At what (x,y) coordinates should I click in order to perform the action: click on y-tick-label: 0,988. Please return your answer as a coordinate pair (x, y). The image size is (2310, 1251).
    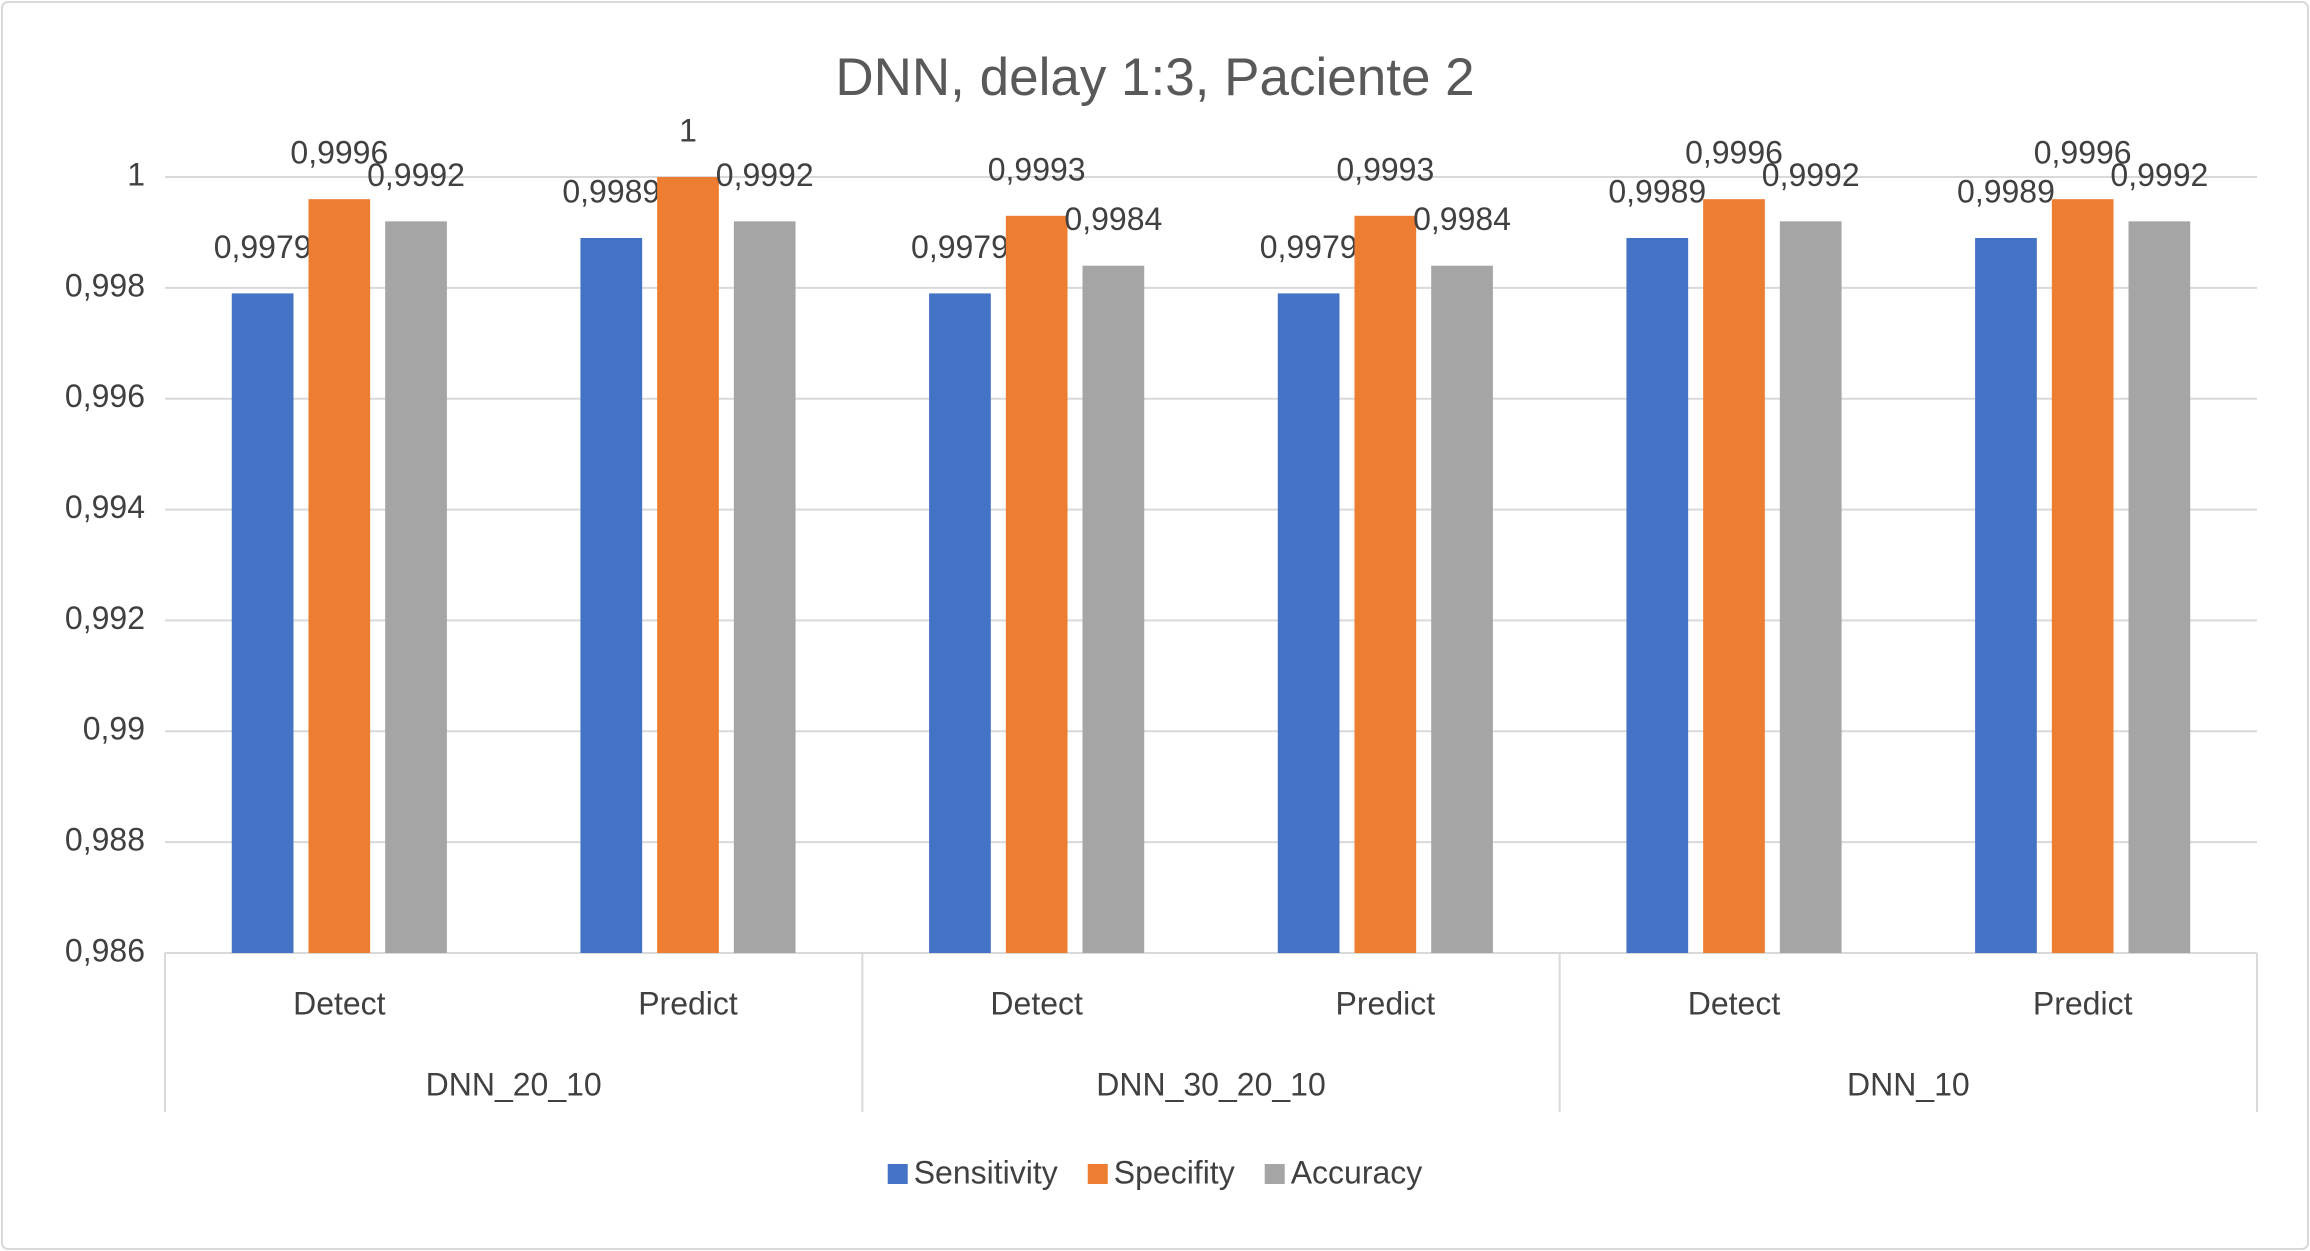
    Looking at the image, I should click on (105, 840).